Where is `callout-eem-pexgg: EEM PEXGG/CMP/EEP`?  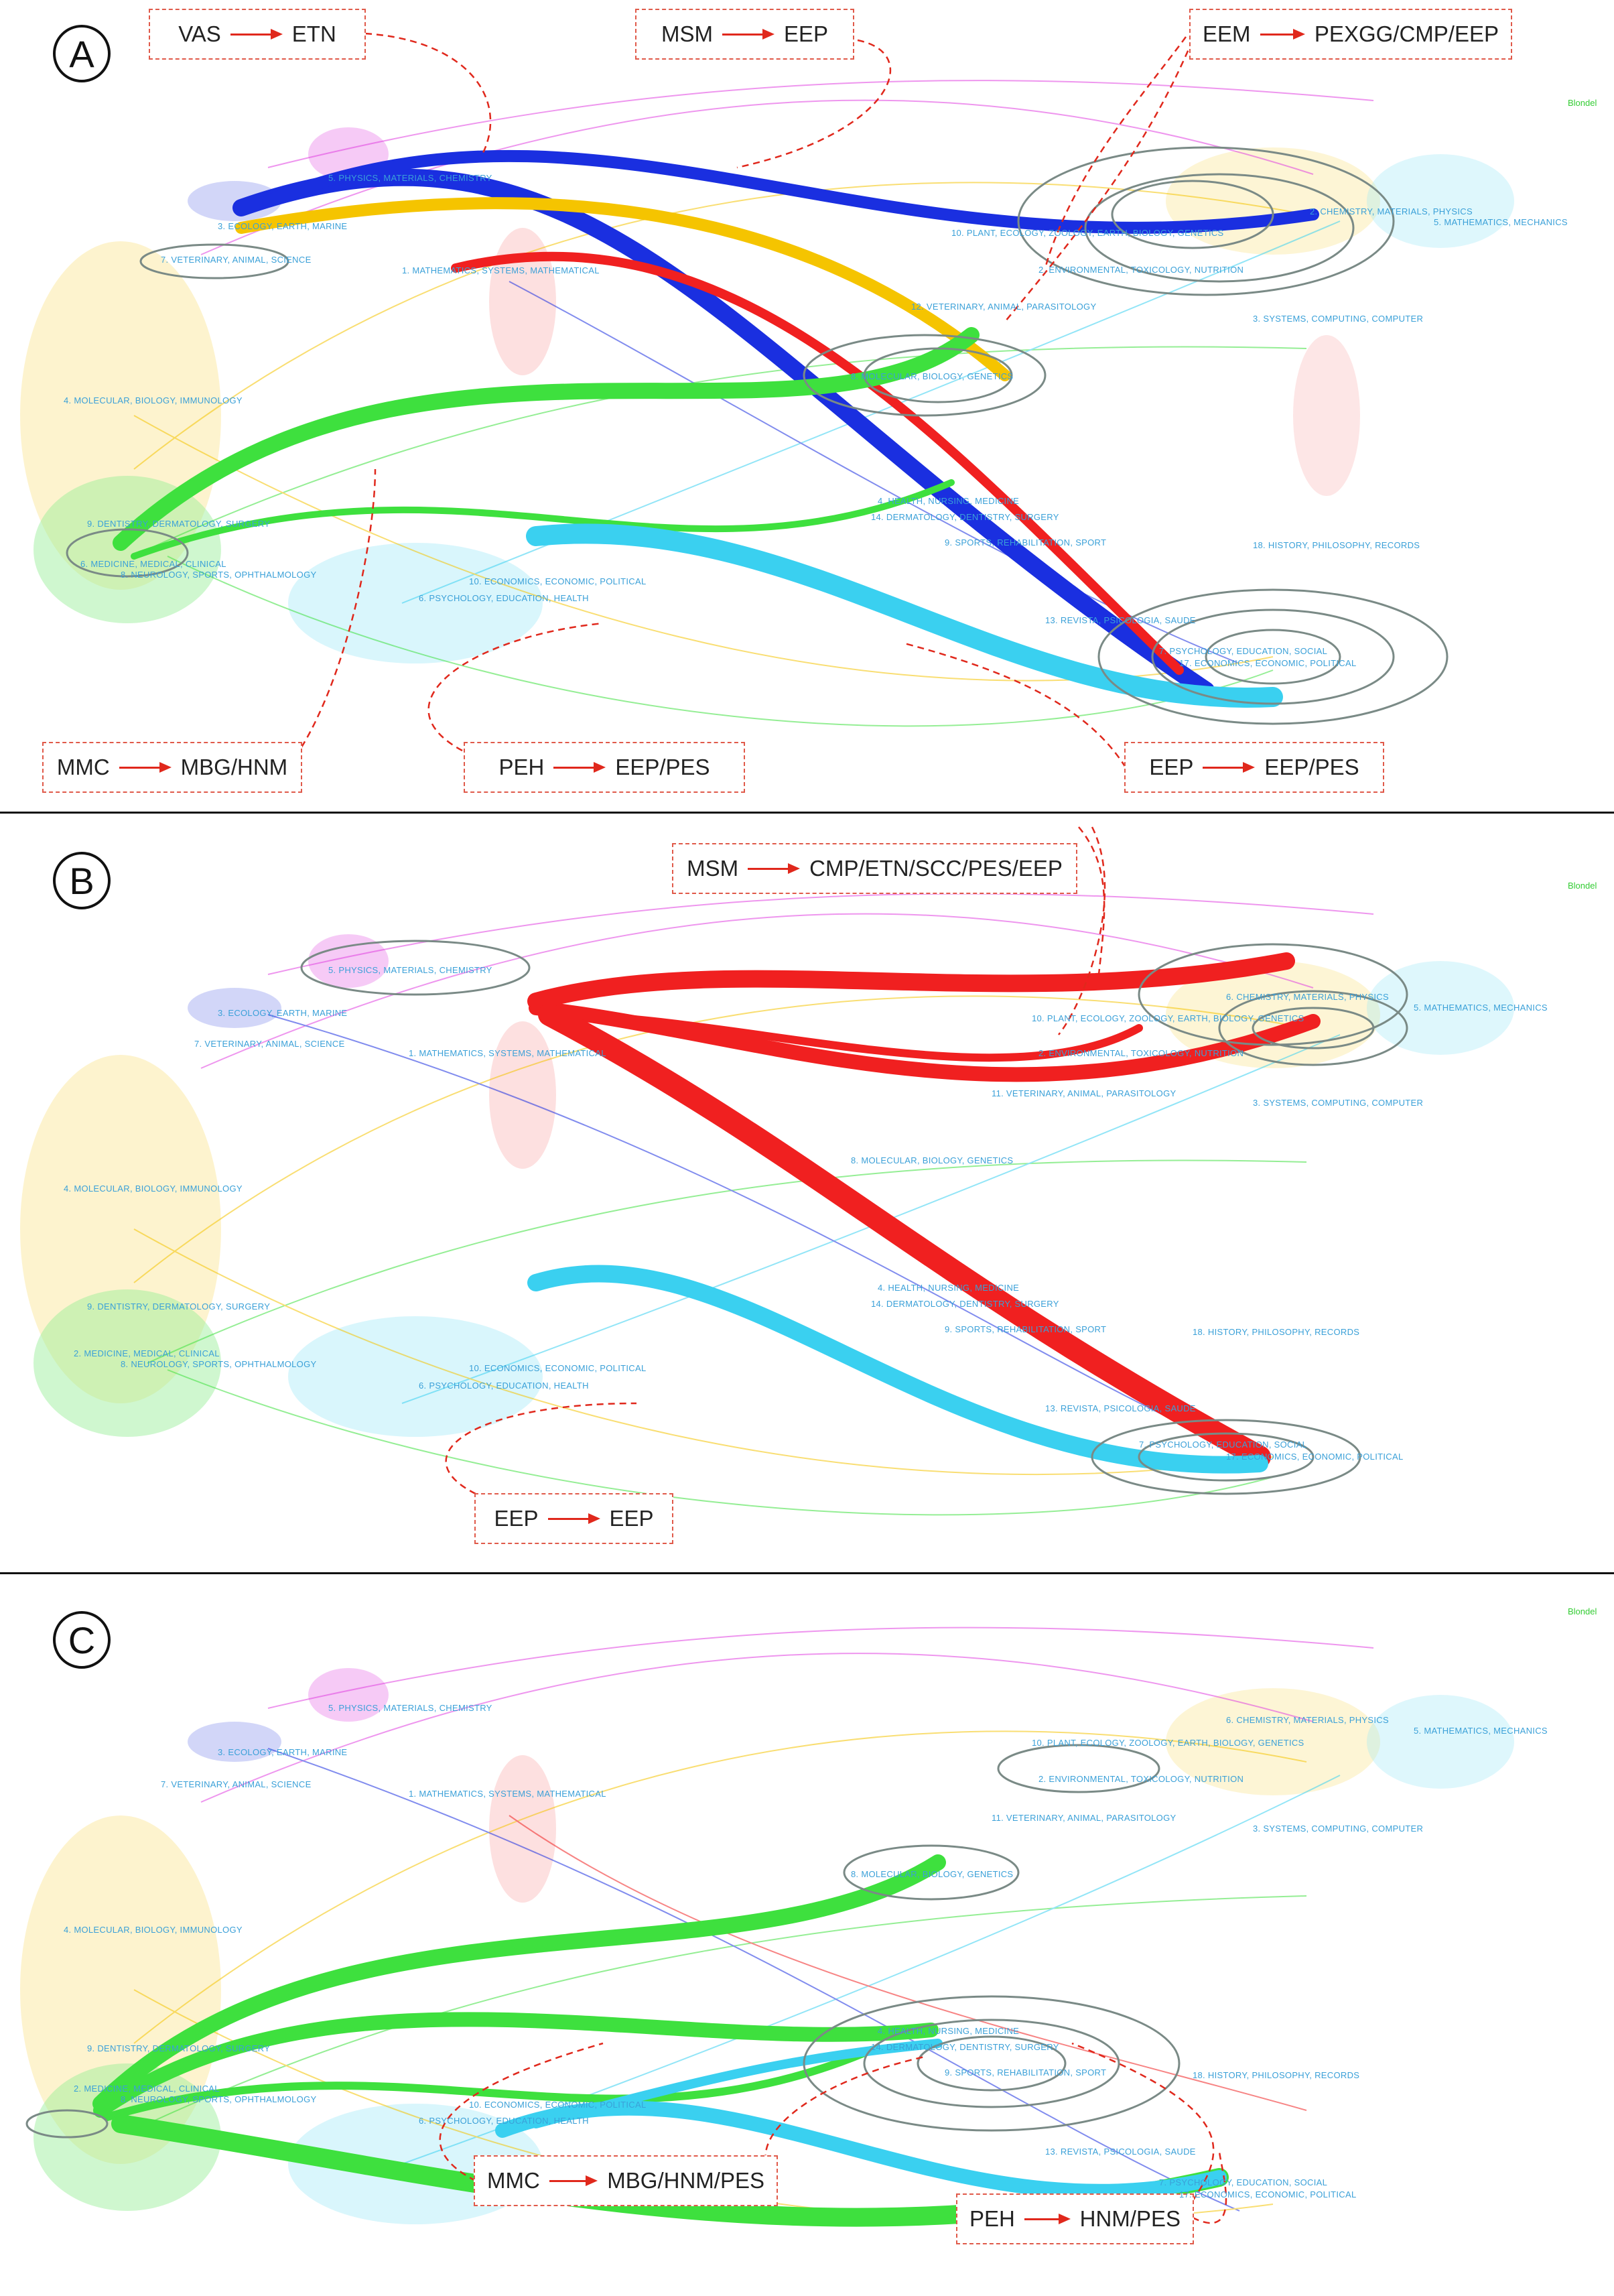
callout-eem-pexgg: EEM PEXGG/CMP/EEP is located at coordinates (1350, 34).